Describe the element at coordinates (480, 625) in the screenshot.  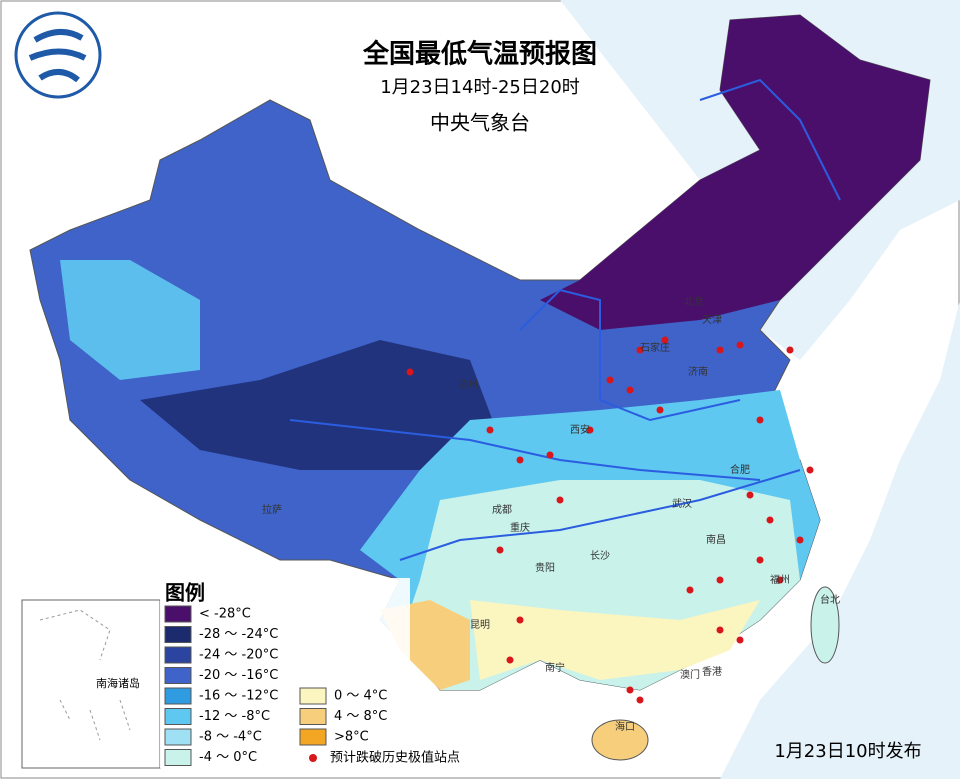
I see `city-label: 昆明` at that location.